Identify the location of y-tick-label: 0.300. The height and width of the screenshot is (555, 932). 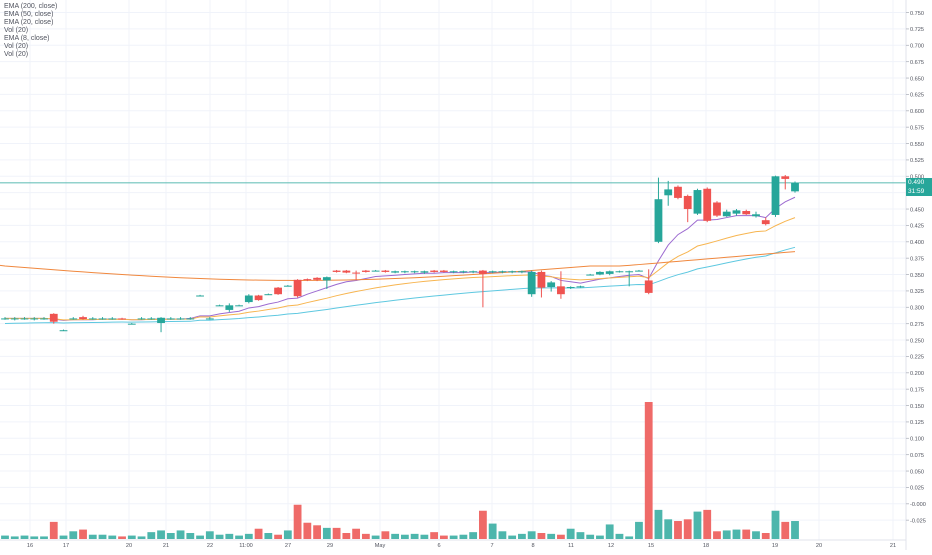
(917, 309).